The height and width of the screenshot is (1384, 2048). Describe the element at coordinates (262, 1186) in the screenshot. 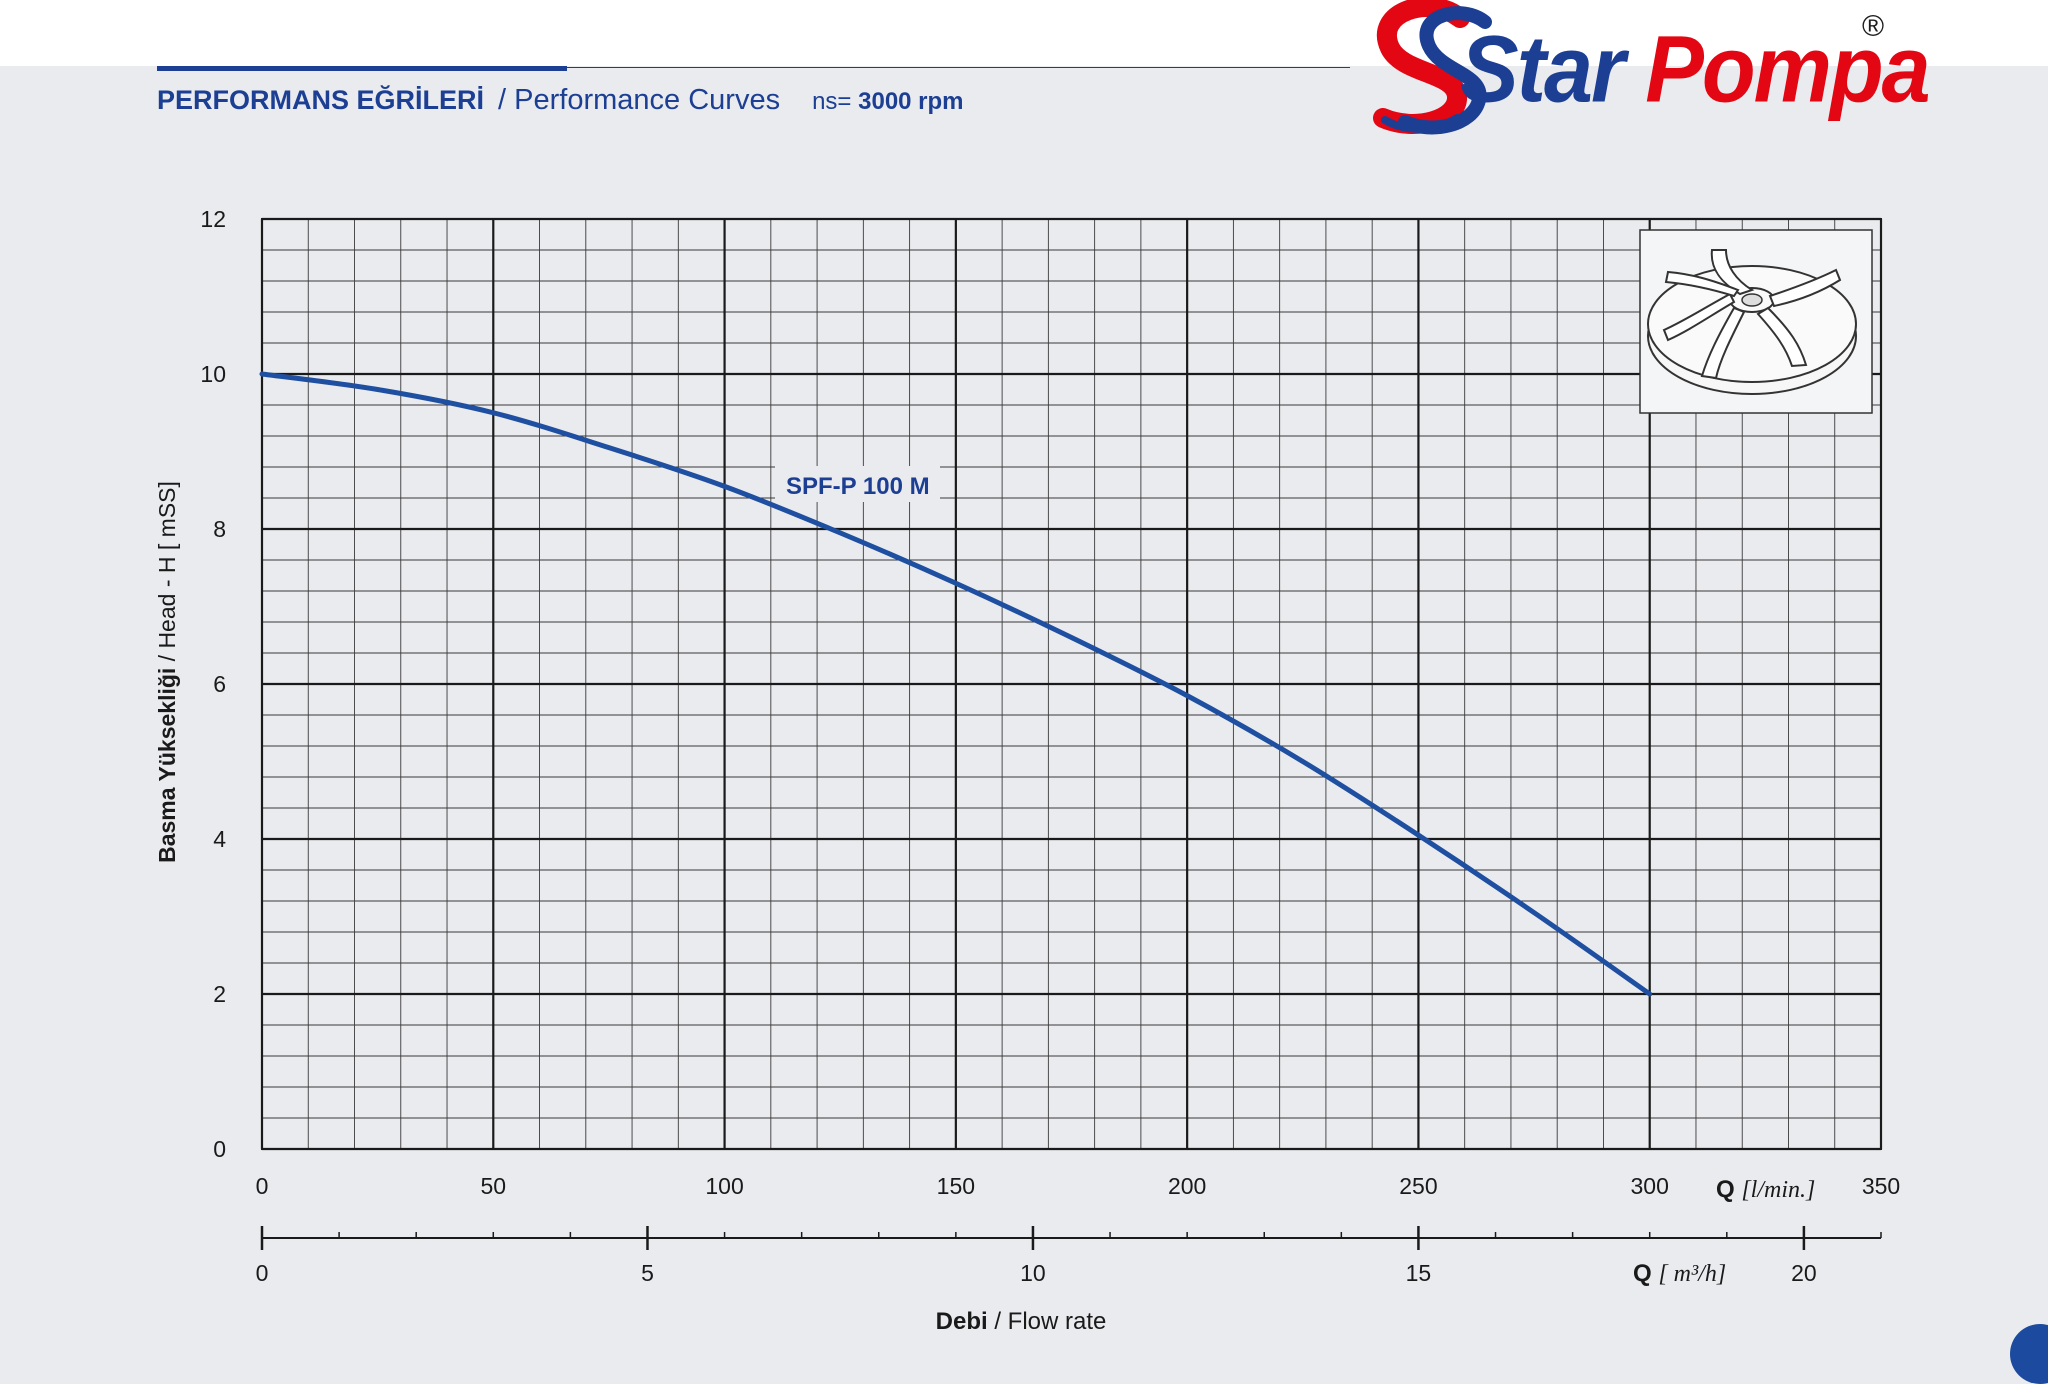

I see `x-tick-label: 0` at that location.